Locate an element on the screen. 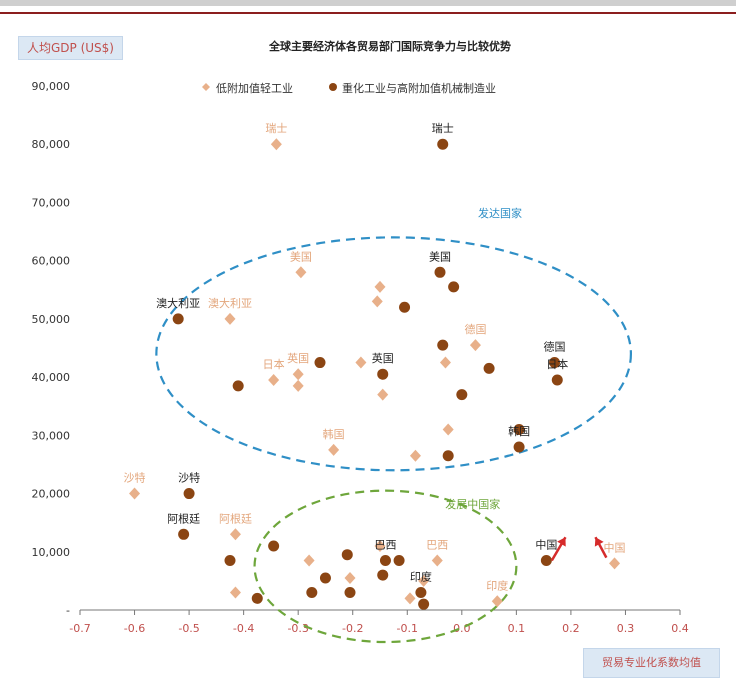 The image size is (736, 684). y-tick-label: - is located at coordinates (68, 610).